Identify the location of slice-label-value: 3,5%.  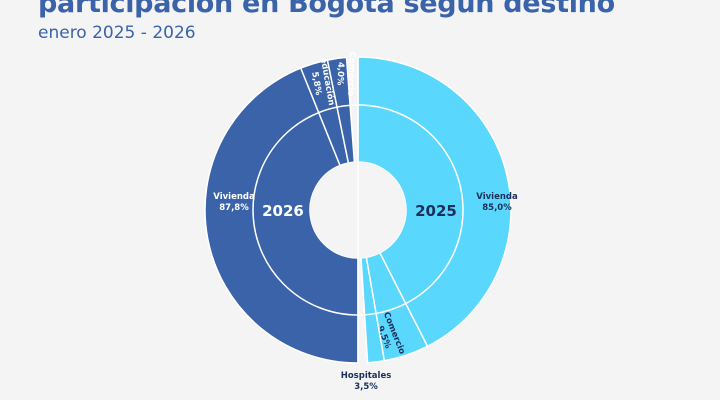
(366, 387).